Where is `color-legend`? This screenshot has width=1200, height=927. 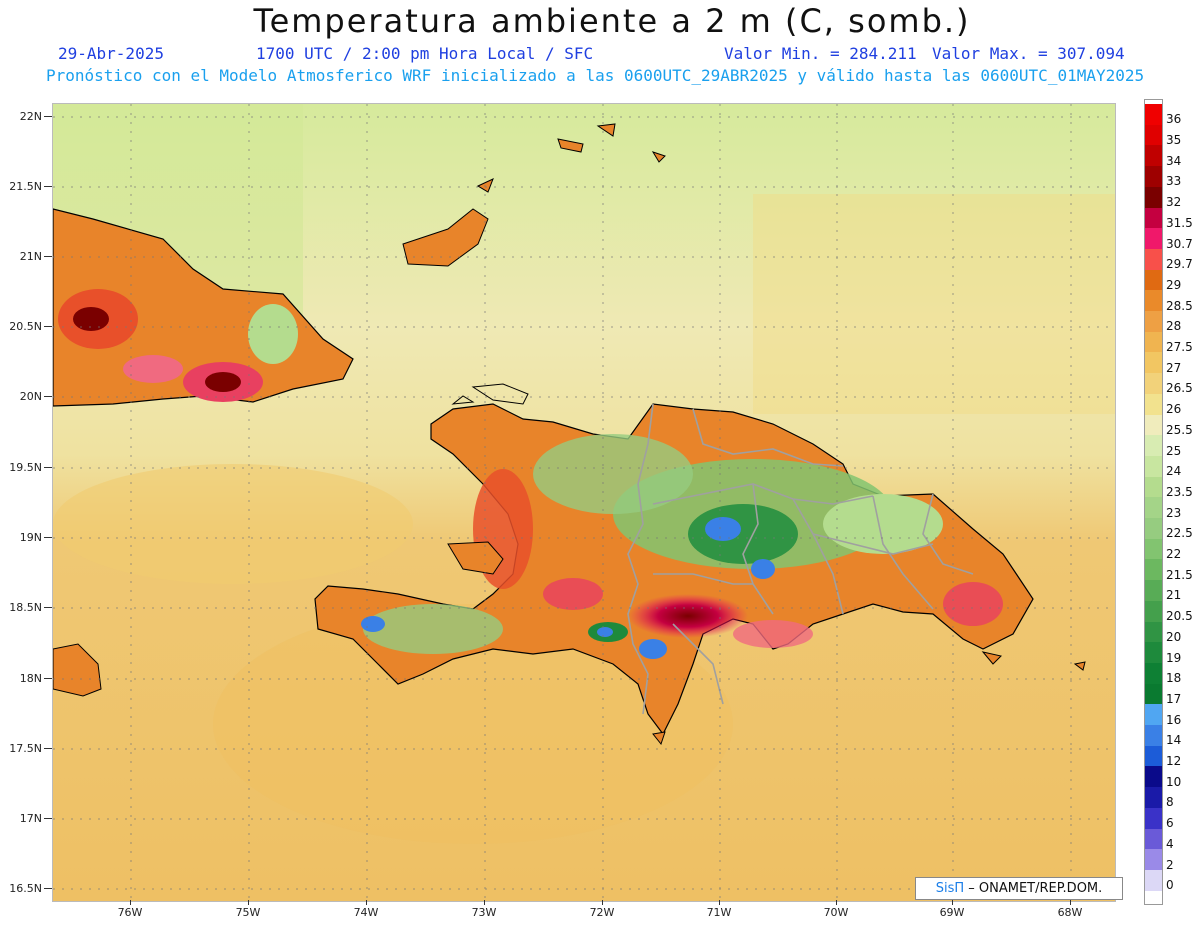
color-legend is located at coordinates (1153, 502).